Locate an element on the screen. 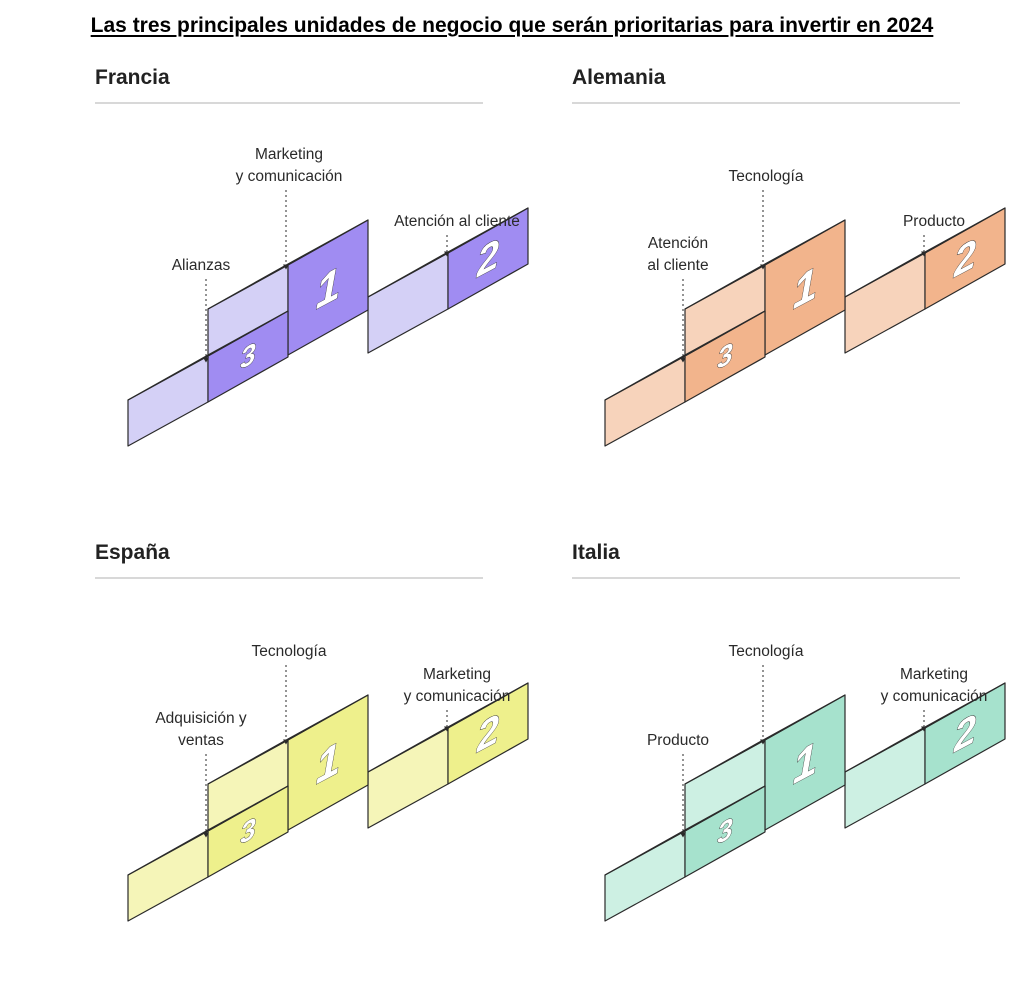 This screenshot has width=1024, height=1002. third-place-label: Alianzas is located at coordinates (201, 265).